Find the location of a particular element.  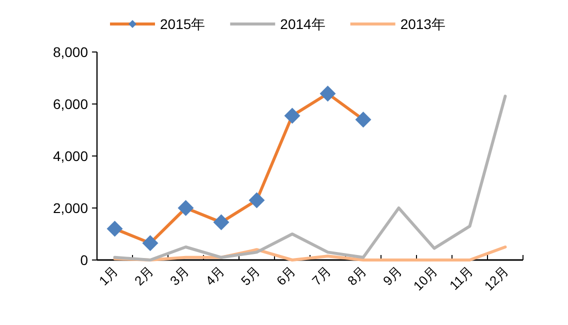

y-tick-label: 2,000 is located at coordinates (70, 208).